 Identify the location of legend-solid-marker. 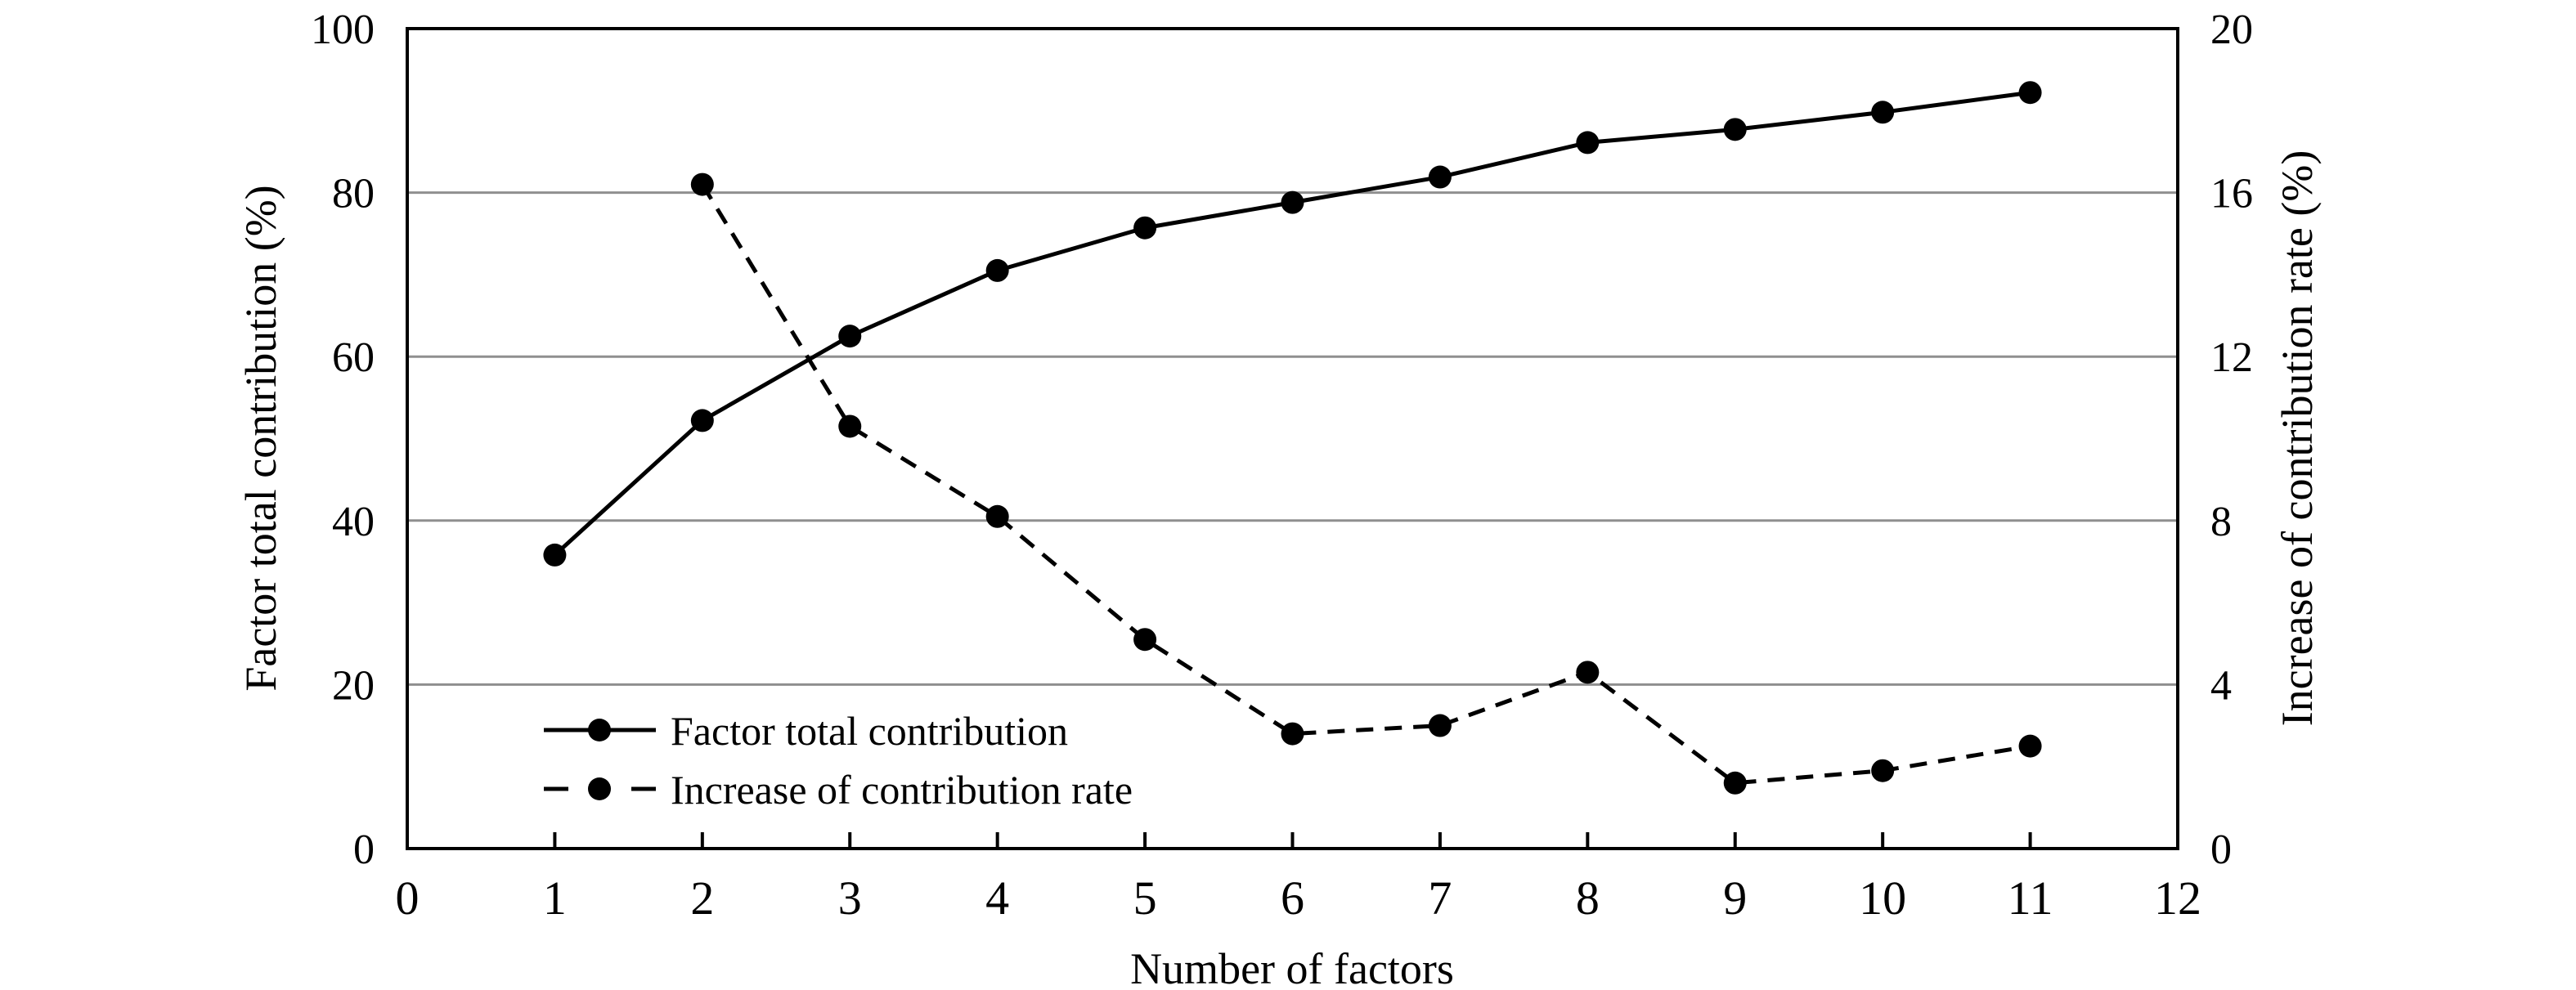
(599, 730).